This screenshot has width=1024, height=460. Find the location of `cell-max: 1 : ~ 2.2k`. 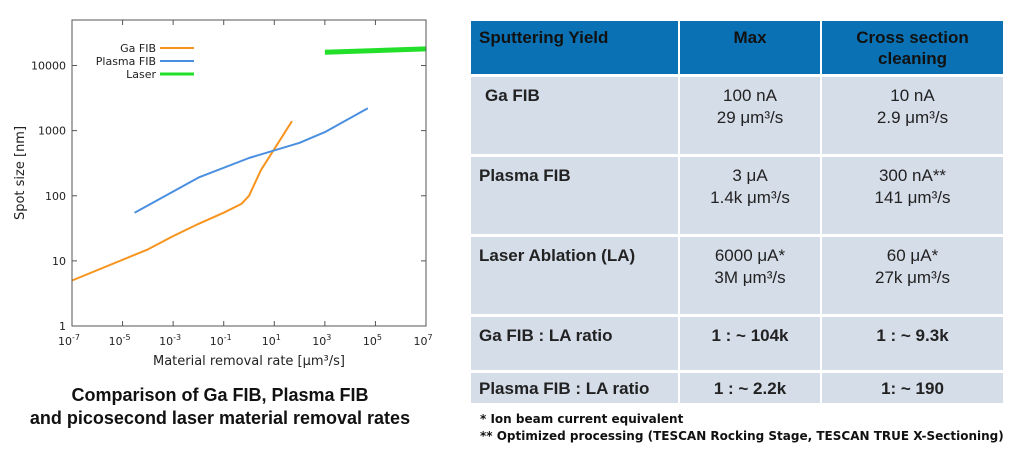

cell-max: 1 : ~ 2.2k is located at coordinates (749, 386).